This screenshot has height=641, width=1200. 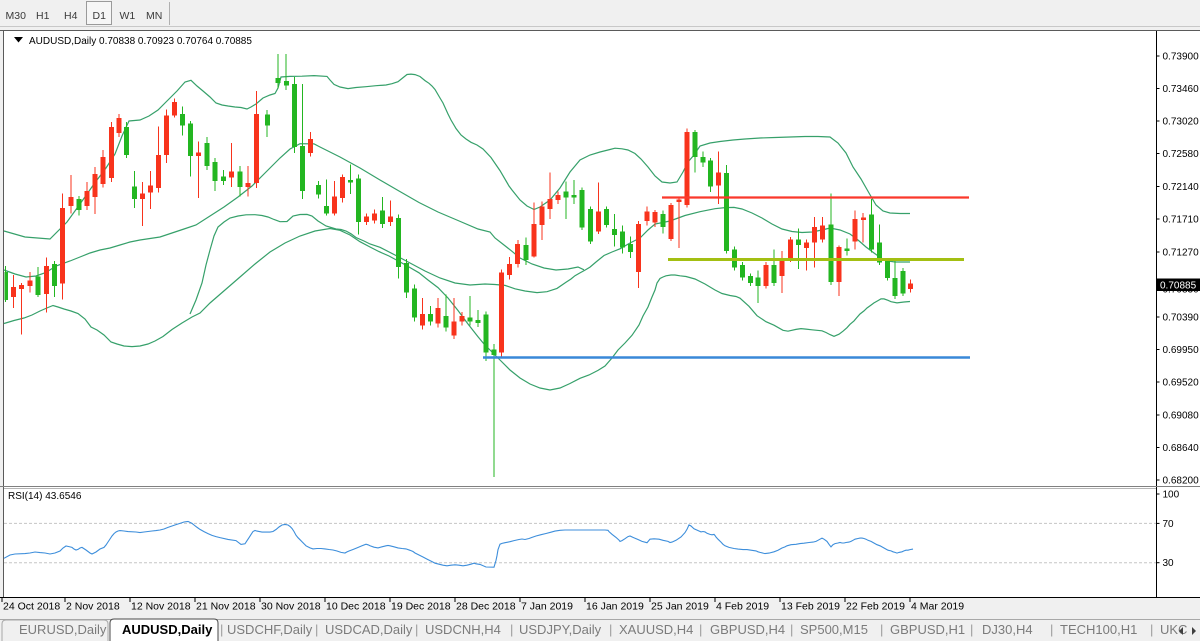 What do you see at coordinates (1169, 563) in the screenshot?
I see `svg-text: 30` at bounding box center [1169, 563].